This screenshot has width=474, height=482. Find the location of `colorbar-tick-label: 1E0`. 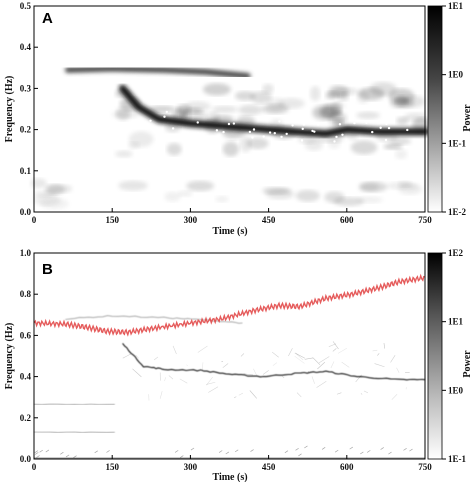

colorbar-tick-label: 1E0 is located at coordinates (456, 390).